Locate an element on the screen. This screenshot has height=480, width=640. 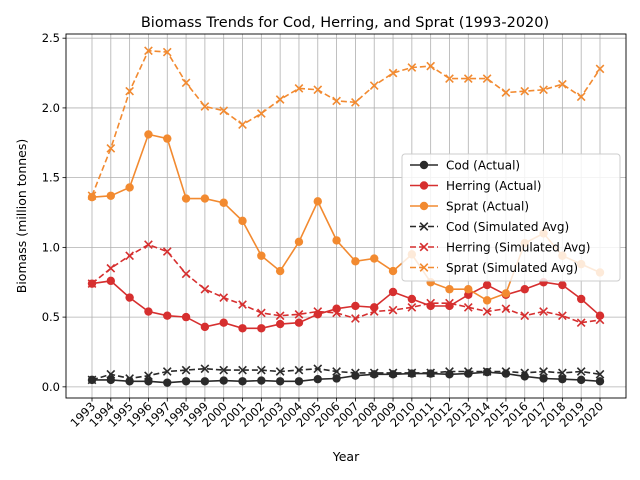
series-line-cod-actual is located at coordinates (346, 377).